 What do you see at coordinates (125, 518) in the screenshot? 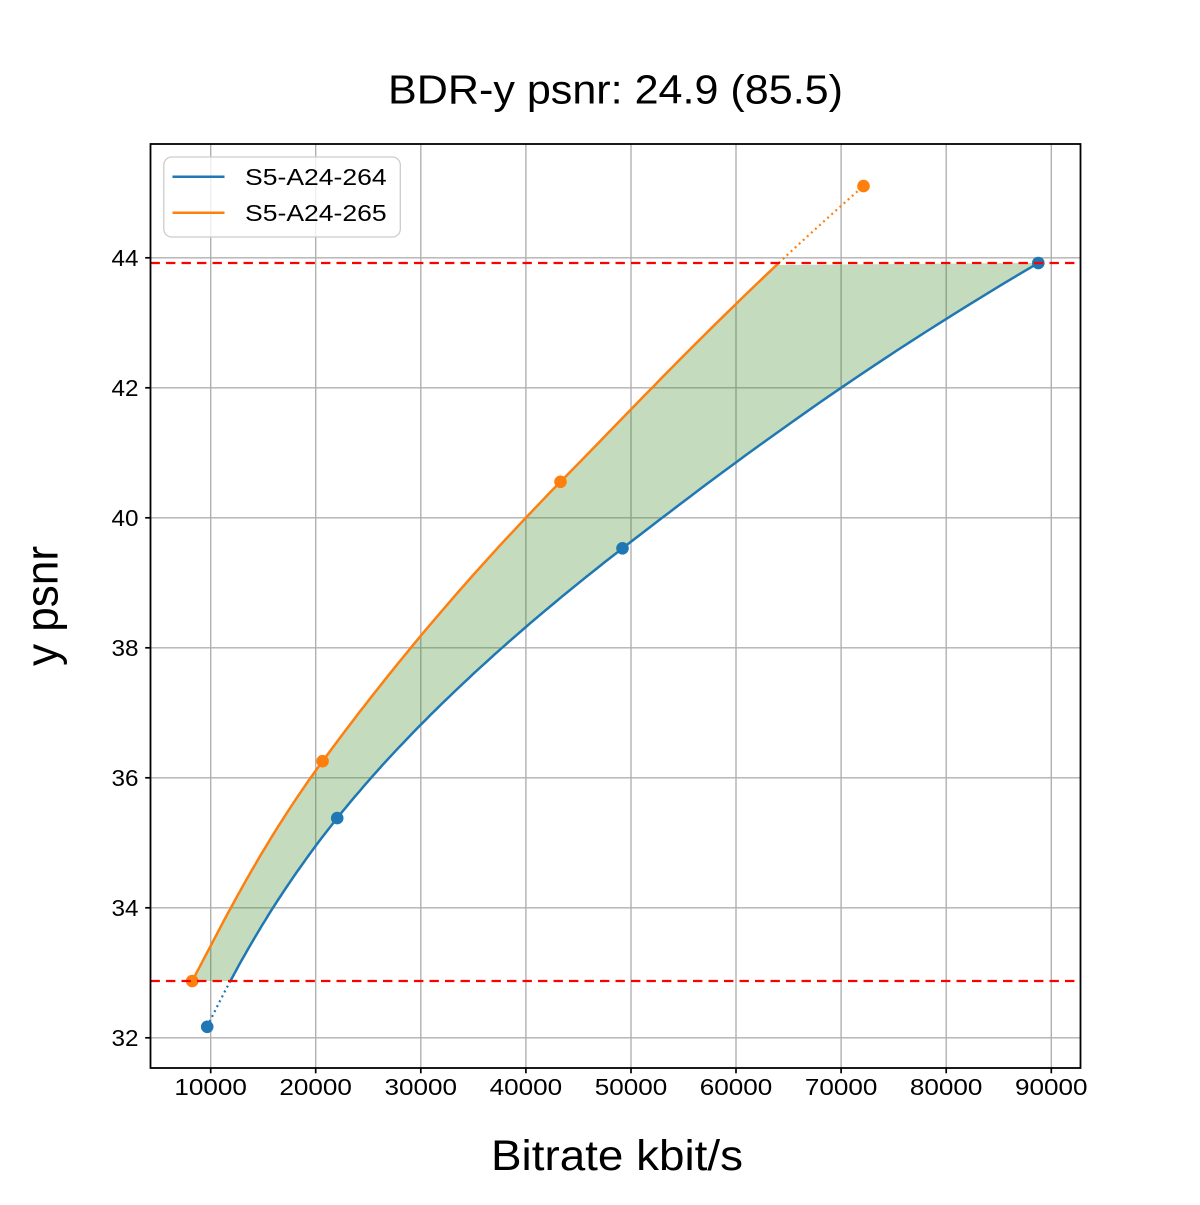
I see `svg-text: 40` at bounding box center [125, 518].